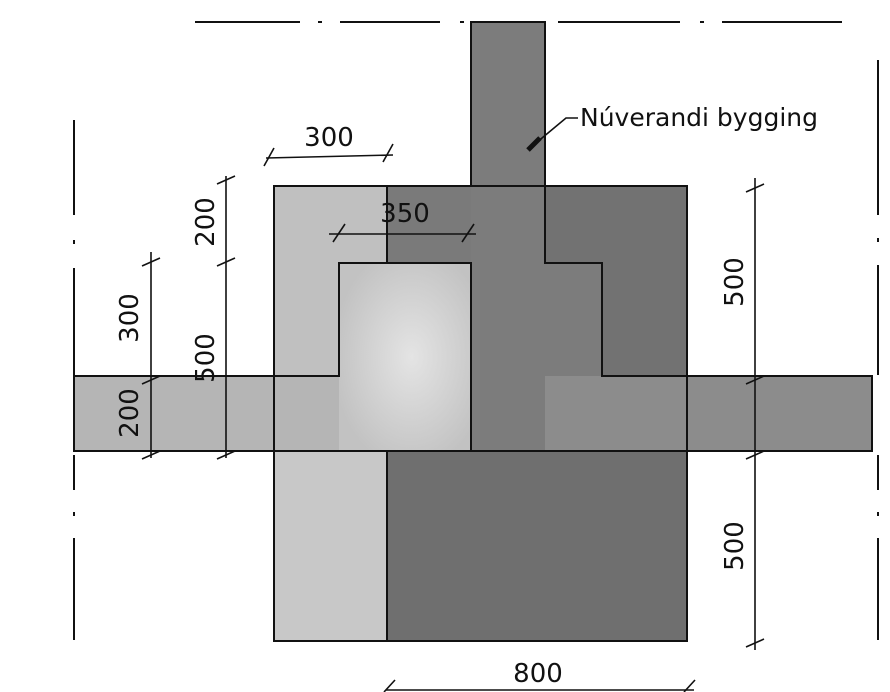  What do you see at coordinates (708, 413) in the screenshot?
I see `right-beam` at bounding box center [708, 413].